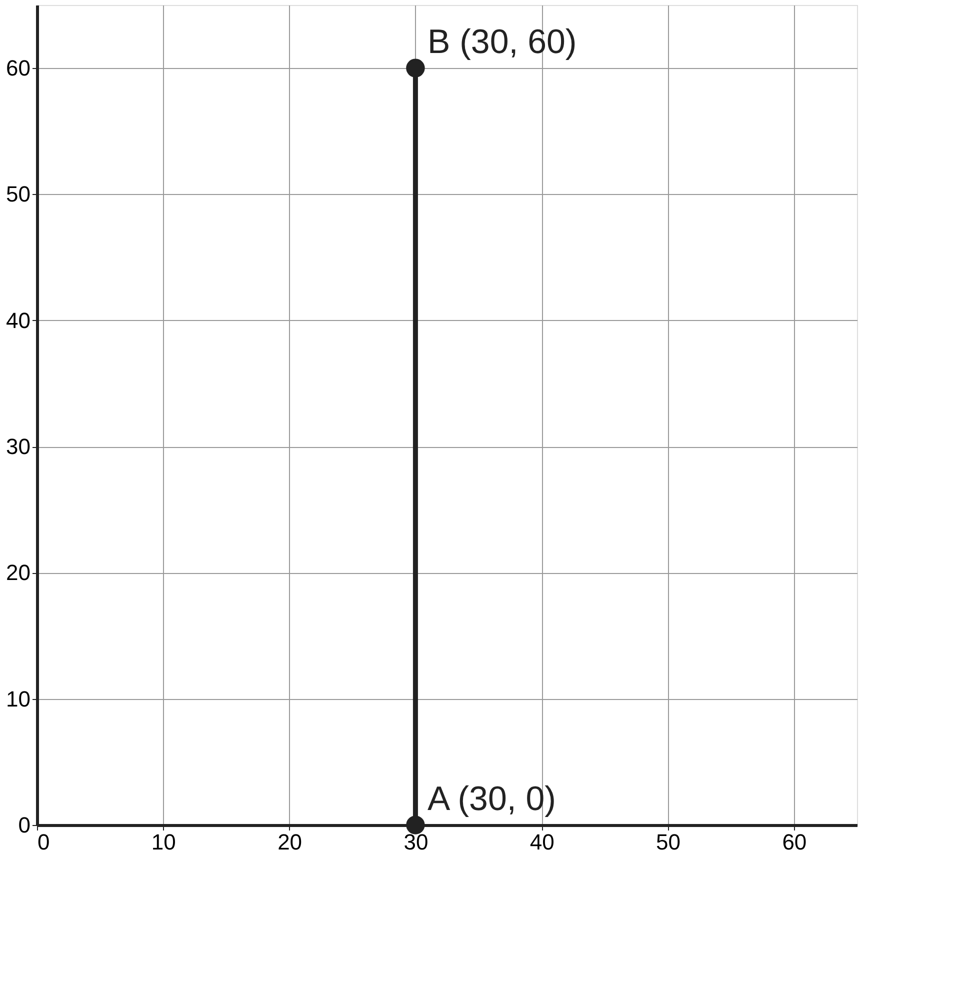  What do you see at coordinates (18, 194) in the screenshot?
I see `y-tick-label: 50` at bounding box center [18, 194].